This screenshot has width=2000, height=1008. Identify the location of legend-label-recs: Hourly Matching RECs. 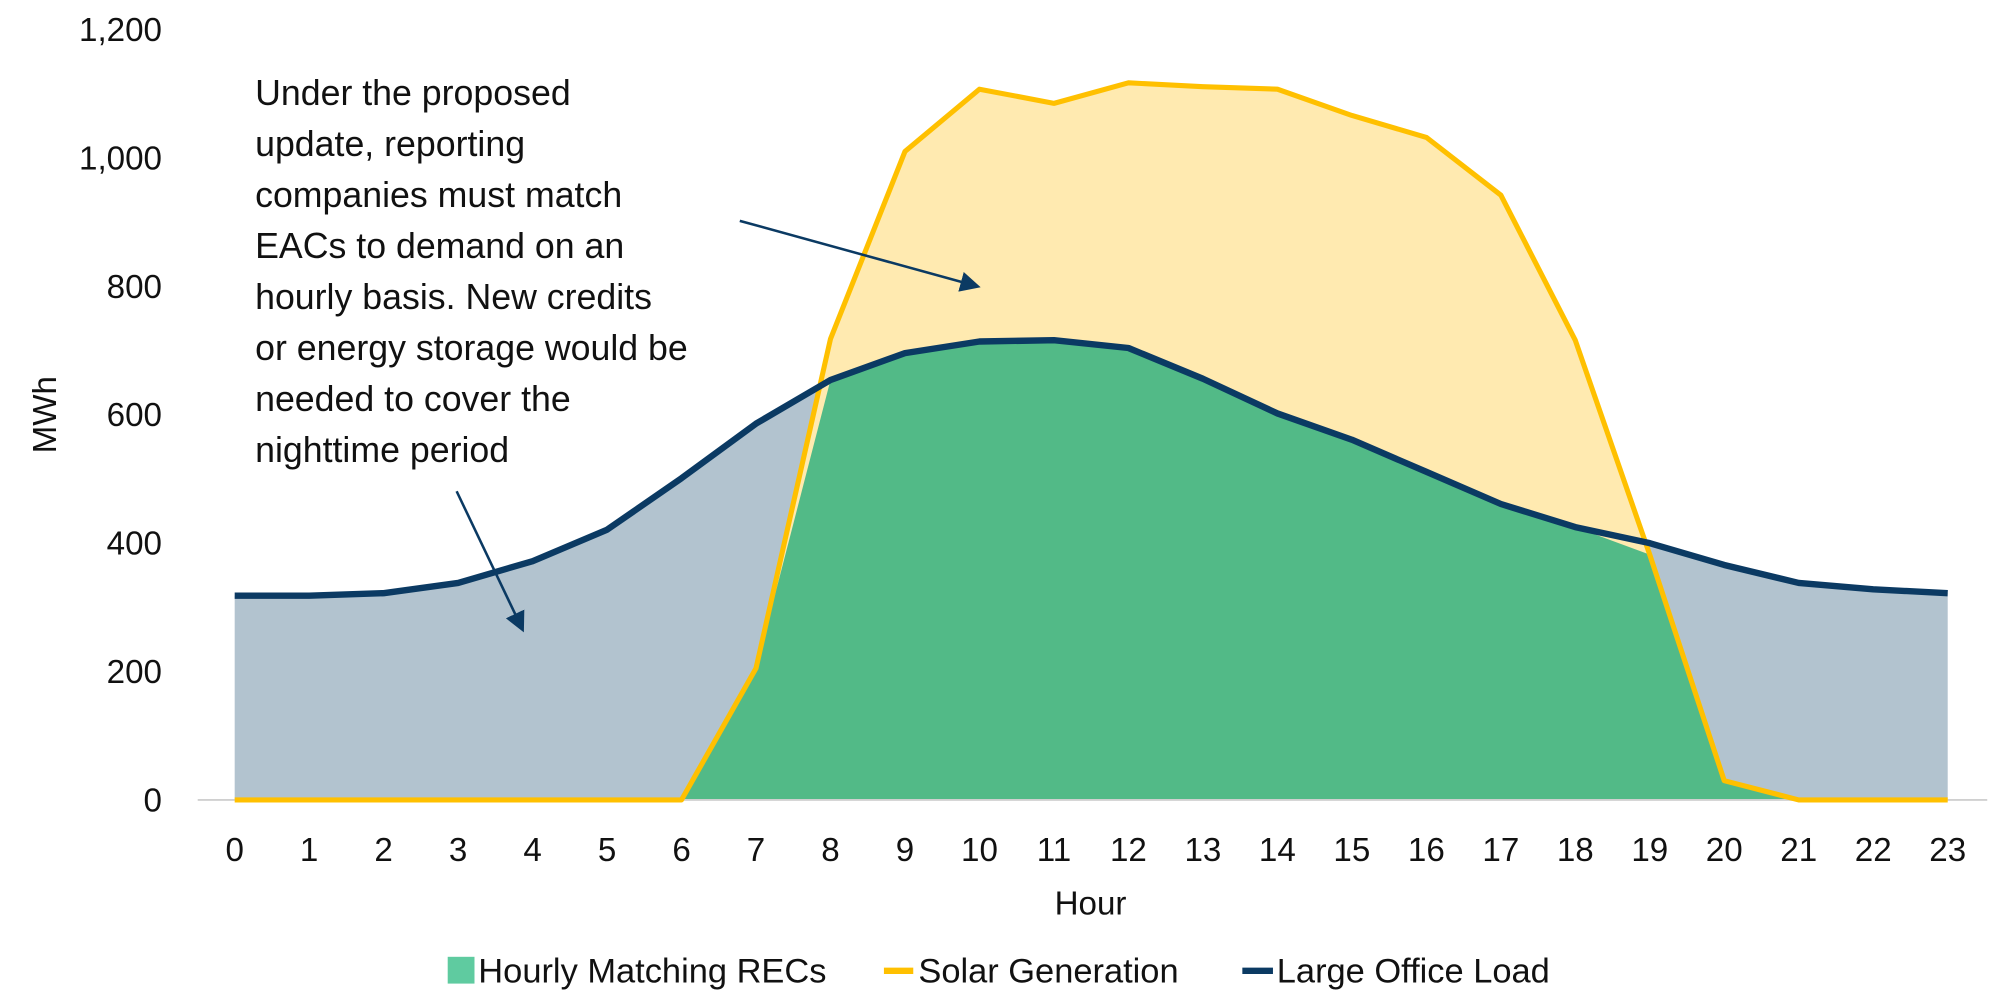
(652, 971).